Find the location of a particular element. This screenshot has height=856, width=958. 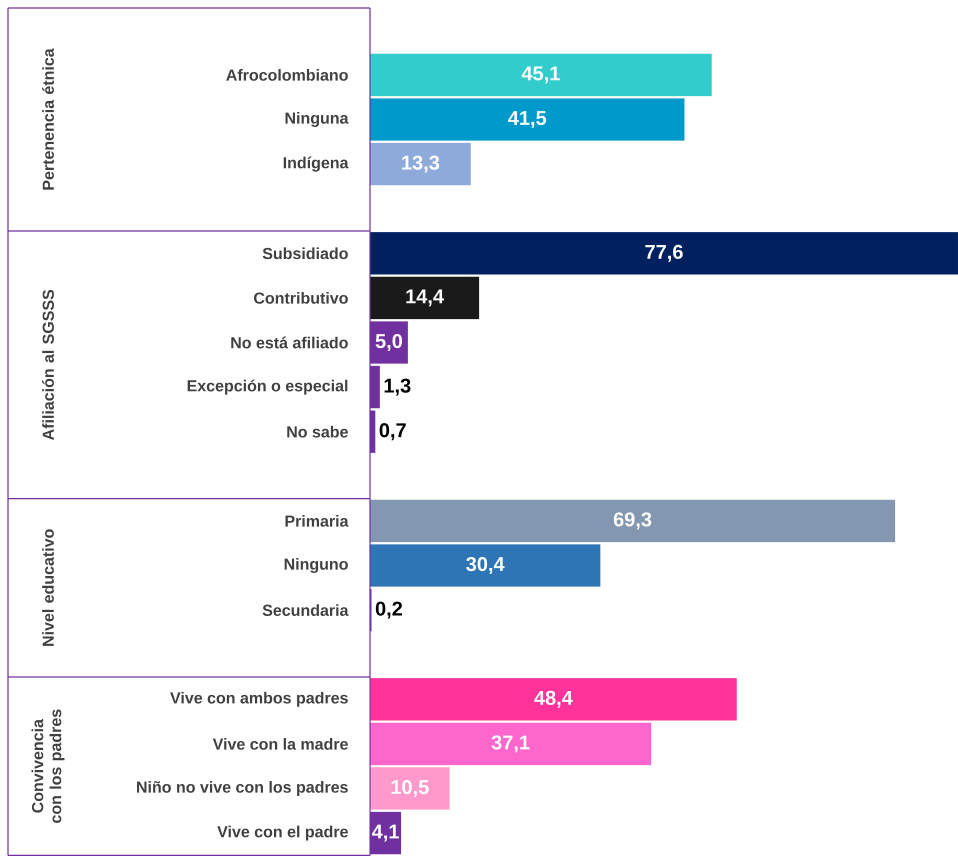

y-tick-label: Vive con la madre is located at coordinates (280, 744).